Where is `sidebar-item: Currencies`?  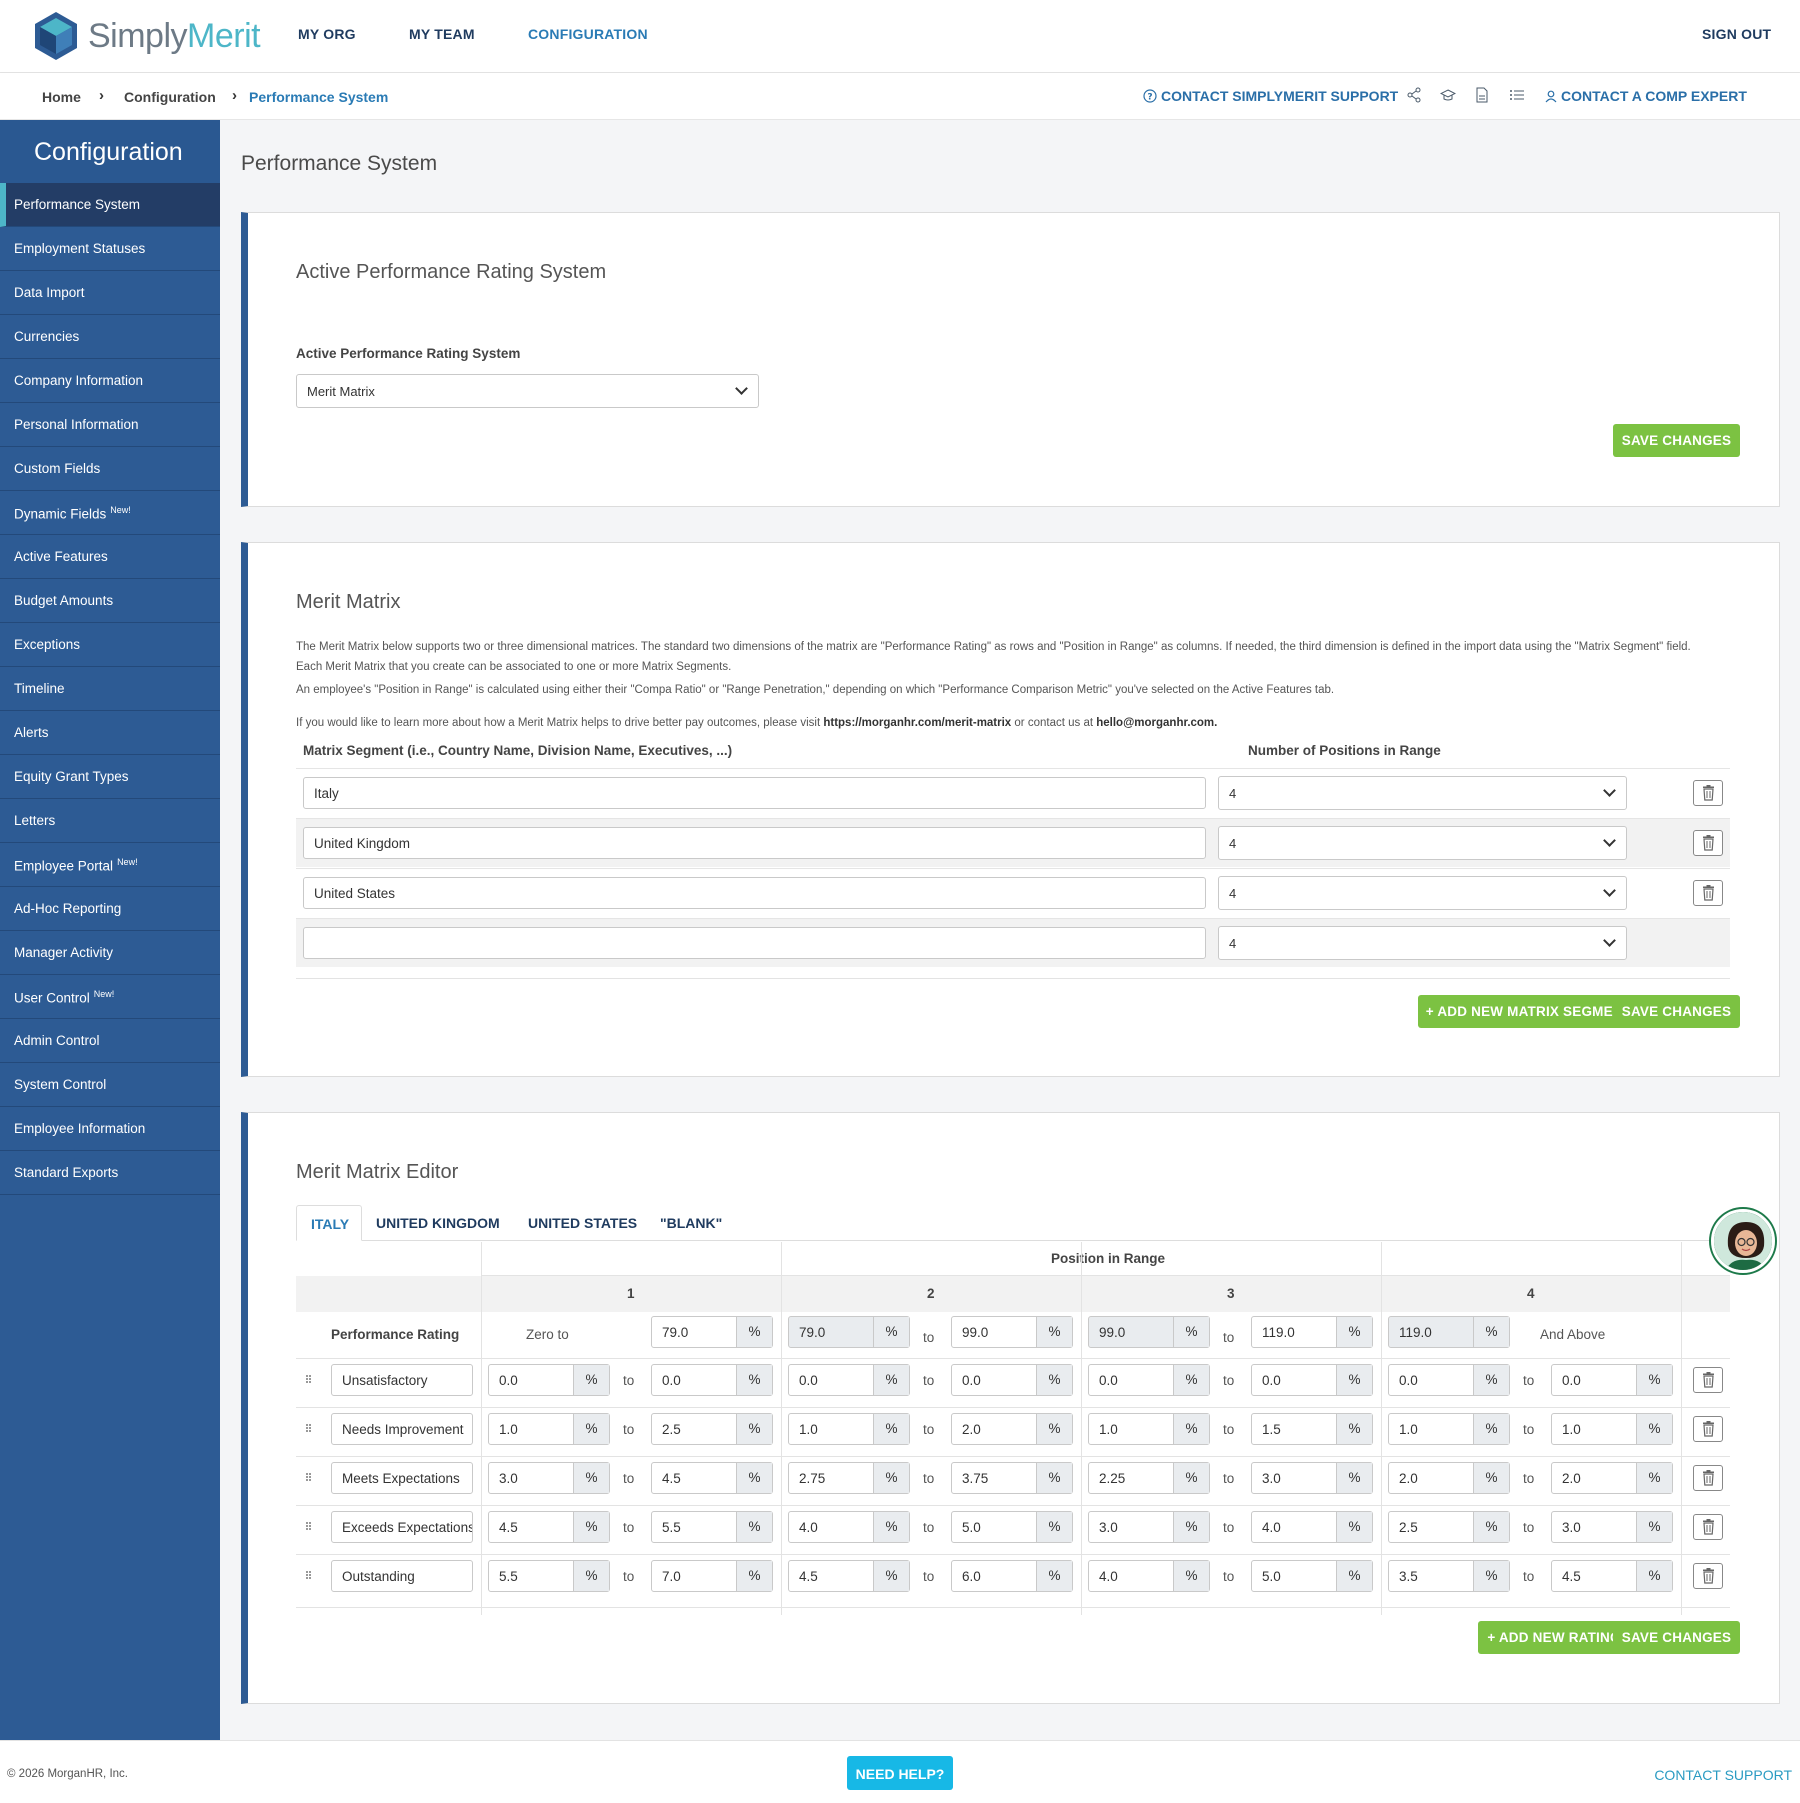
sidebar-item: Currencies is located at coordinates (110, 337).